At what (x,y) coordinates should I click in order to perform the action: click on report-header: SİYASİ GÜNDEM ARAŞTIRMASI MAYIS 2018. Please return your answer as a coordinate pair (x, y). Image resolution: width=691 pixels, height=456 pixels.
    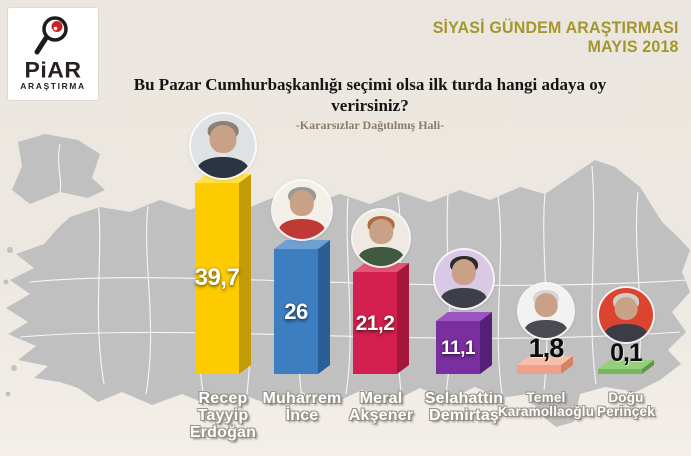
    Looking at the image, I should click on (556, 37).